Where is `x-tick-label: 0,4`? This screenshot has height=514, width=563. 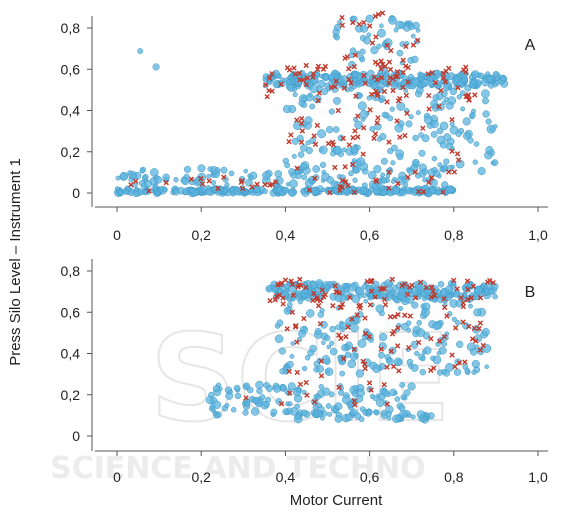 x-tick-label: 0,4 is located at coordinates (286, 235).